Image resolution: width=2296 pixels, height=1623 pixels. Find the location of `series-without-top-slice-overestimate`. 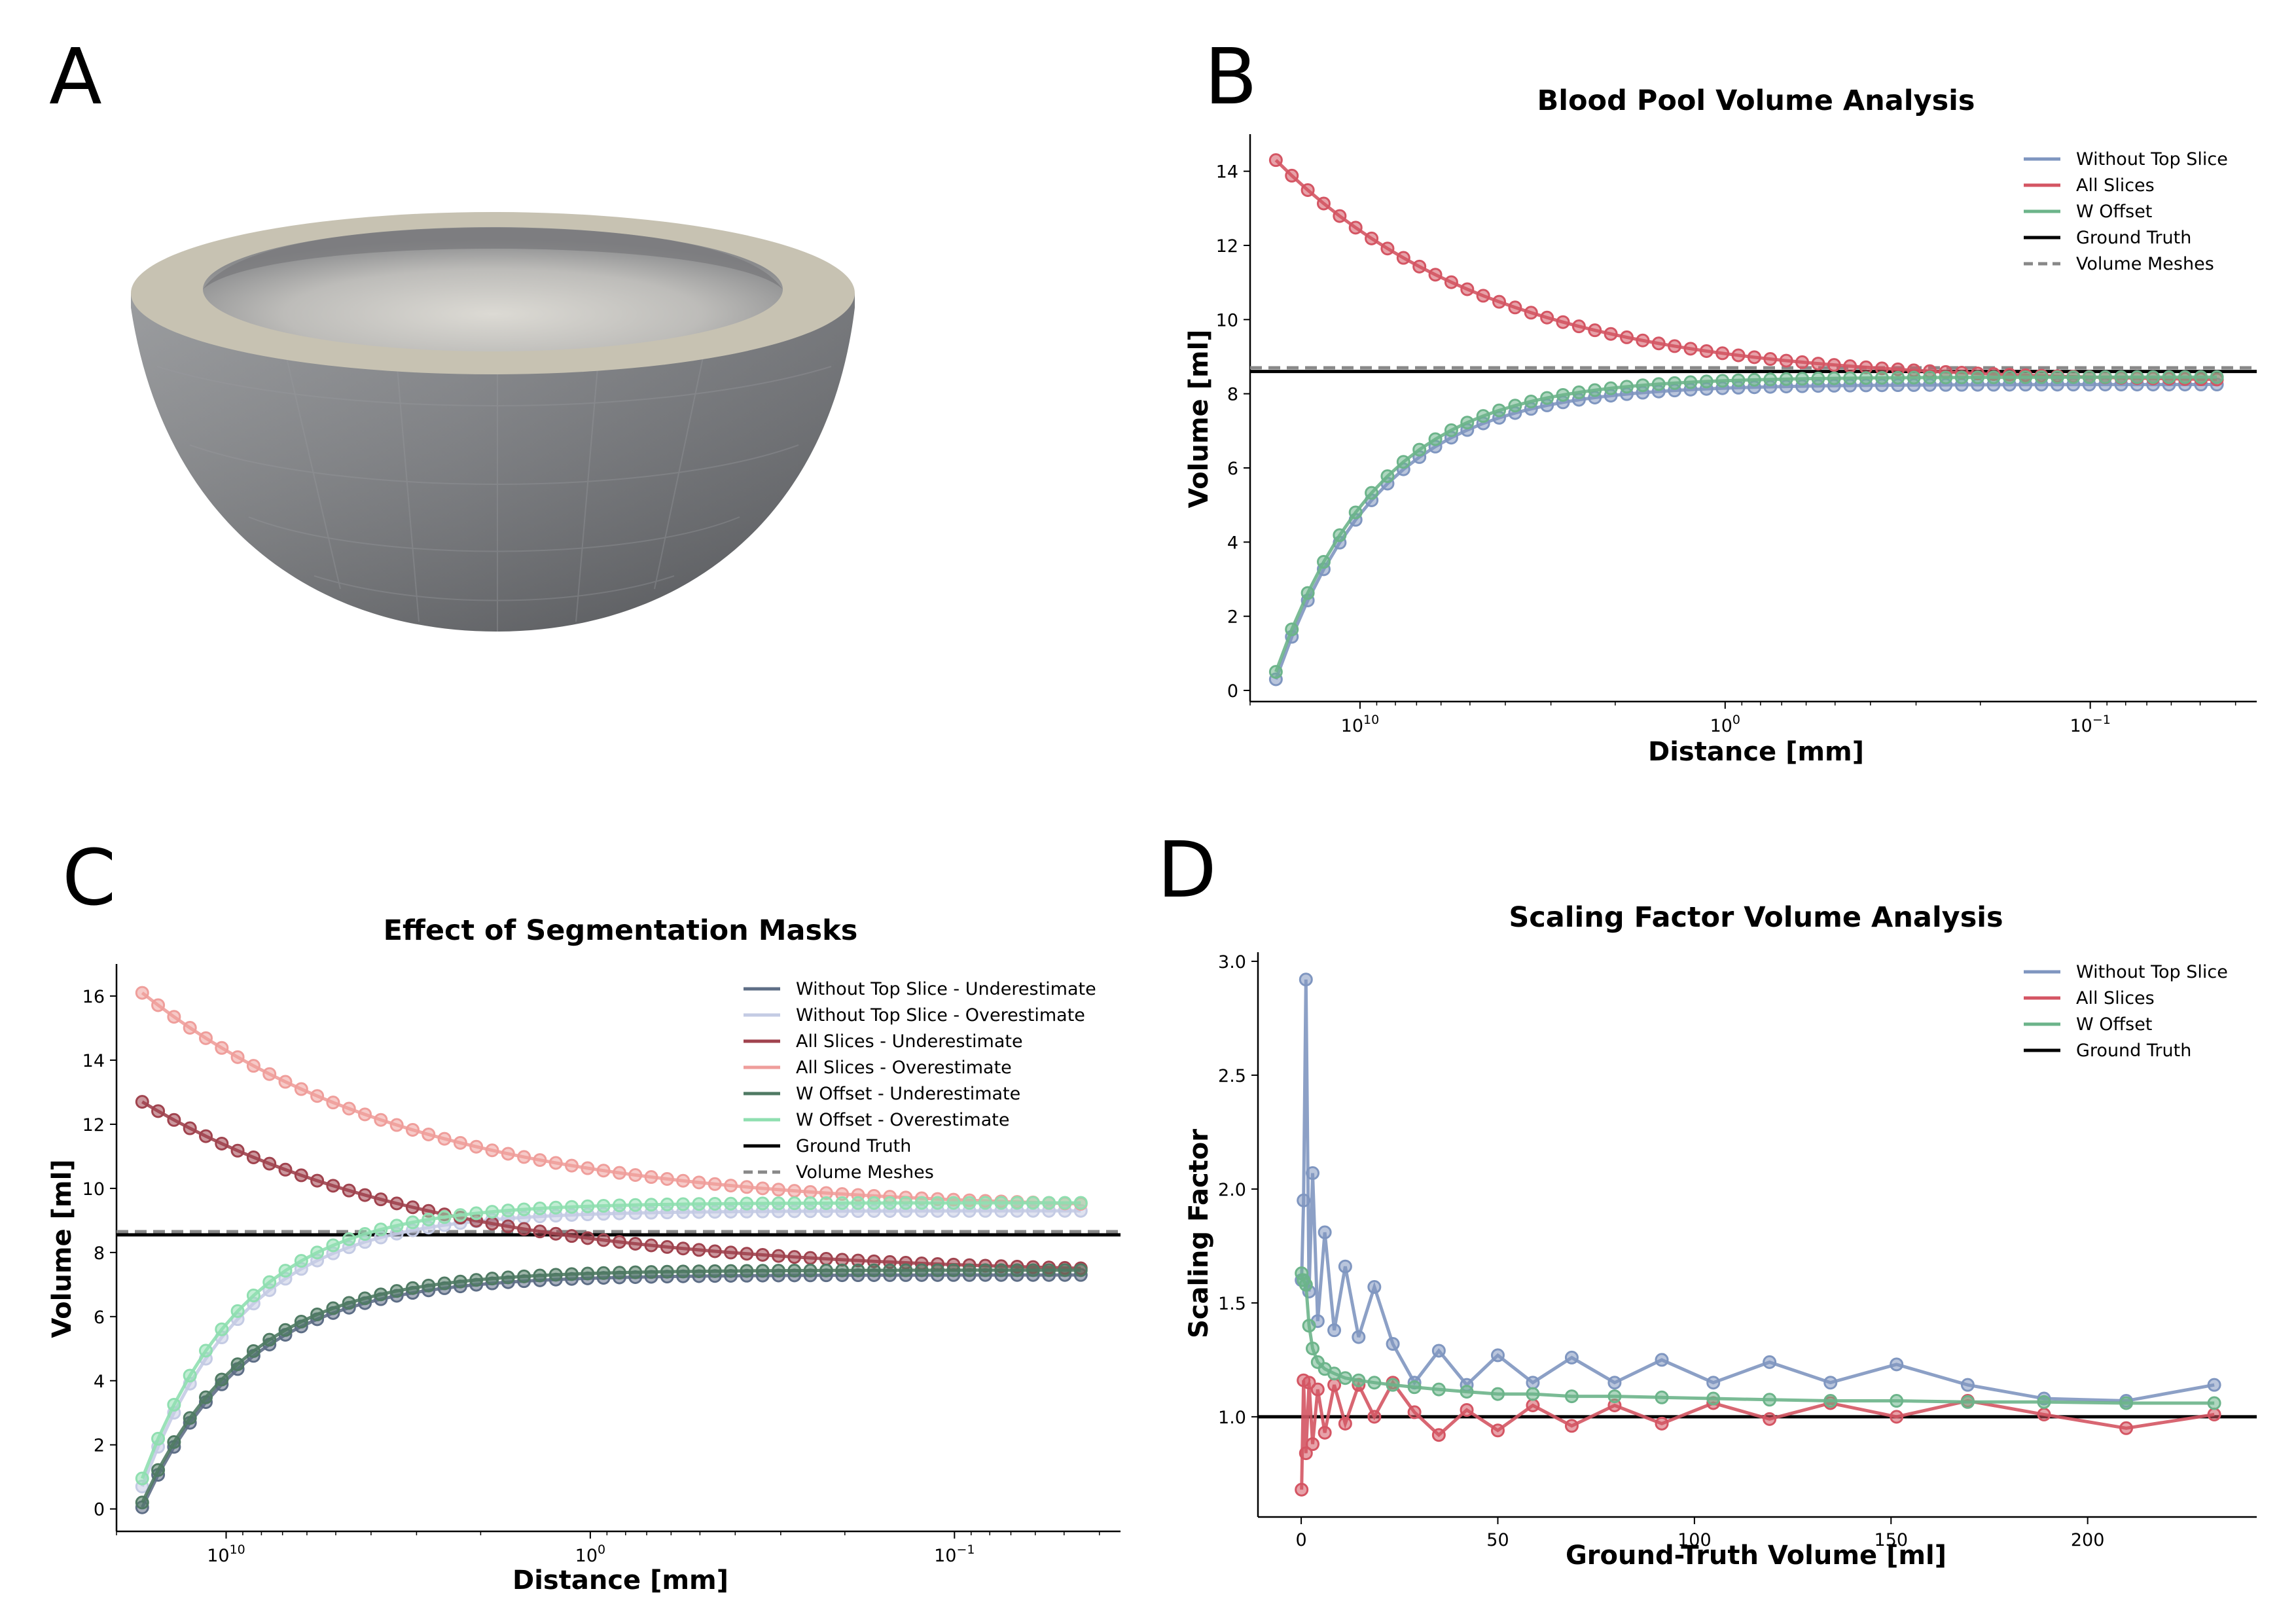

series-without-top-slice-overestimate is located at coordinates (611, 1348).